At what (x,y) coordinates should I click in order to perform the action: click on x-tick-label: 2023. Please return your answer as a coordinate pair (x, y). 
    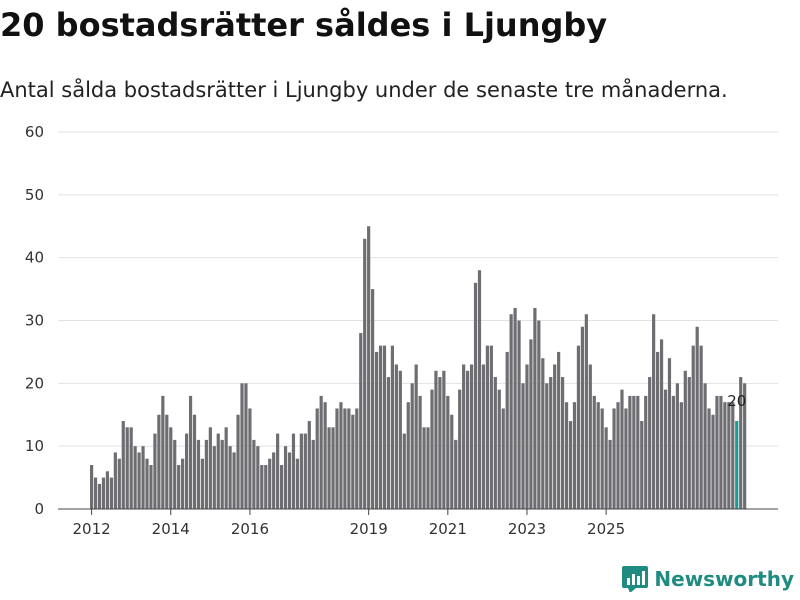
    Looking at the image, I should click on (527, 529).